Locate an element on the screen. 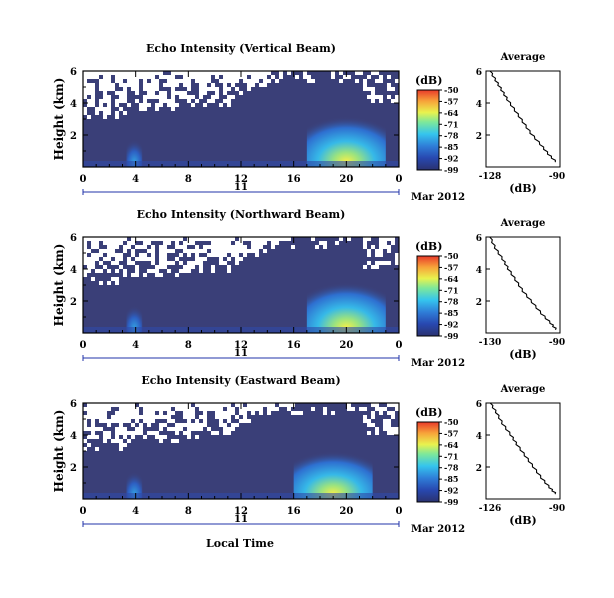 Image resolution: width=614 pixels, height=598 pixels. x-tick-label: 4 is located at coordinates (135, 345).